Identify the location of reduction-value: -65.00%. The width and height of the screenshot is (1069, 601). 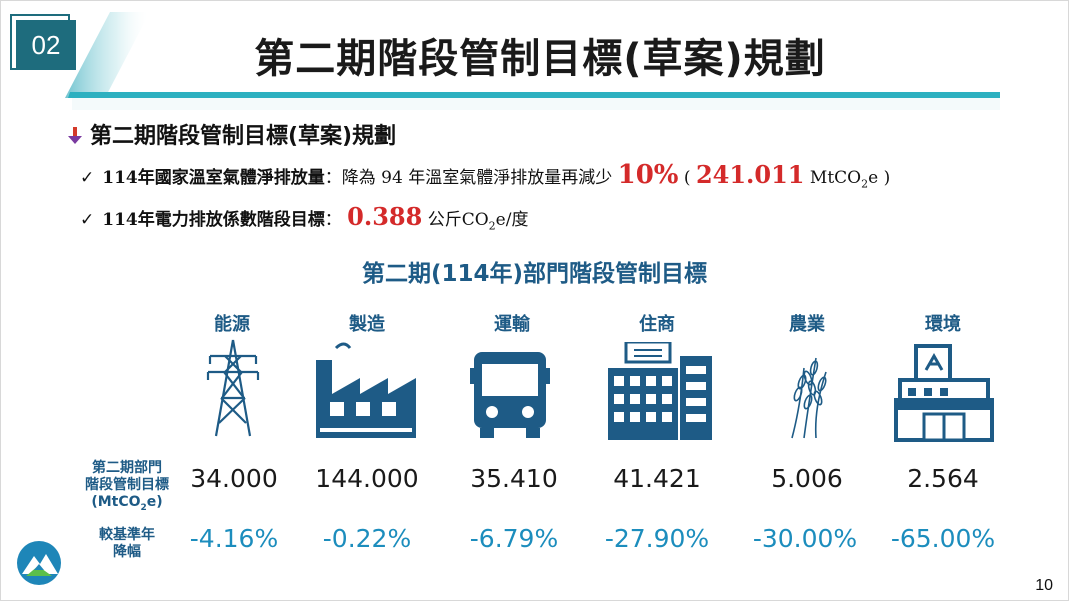
(943, 538).